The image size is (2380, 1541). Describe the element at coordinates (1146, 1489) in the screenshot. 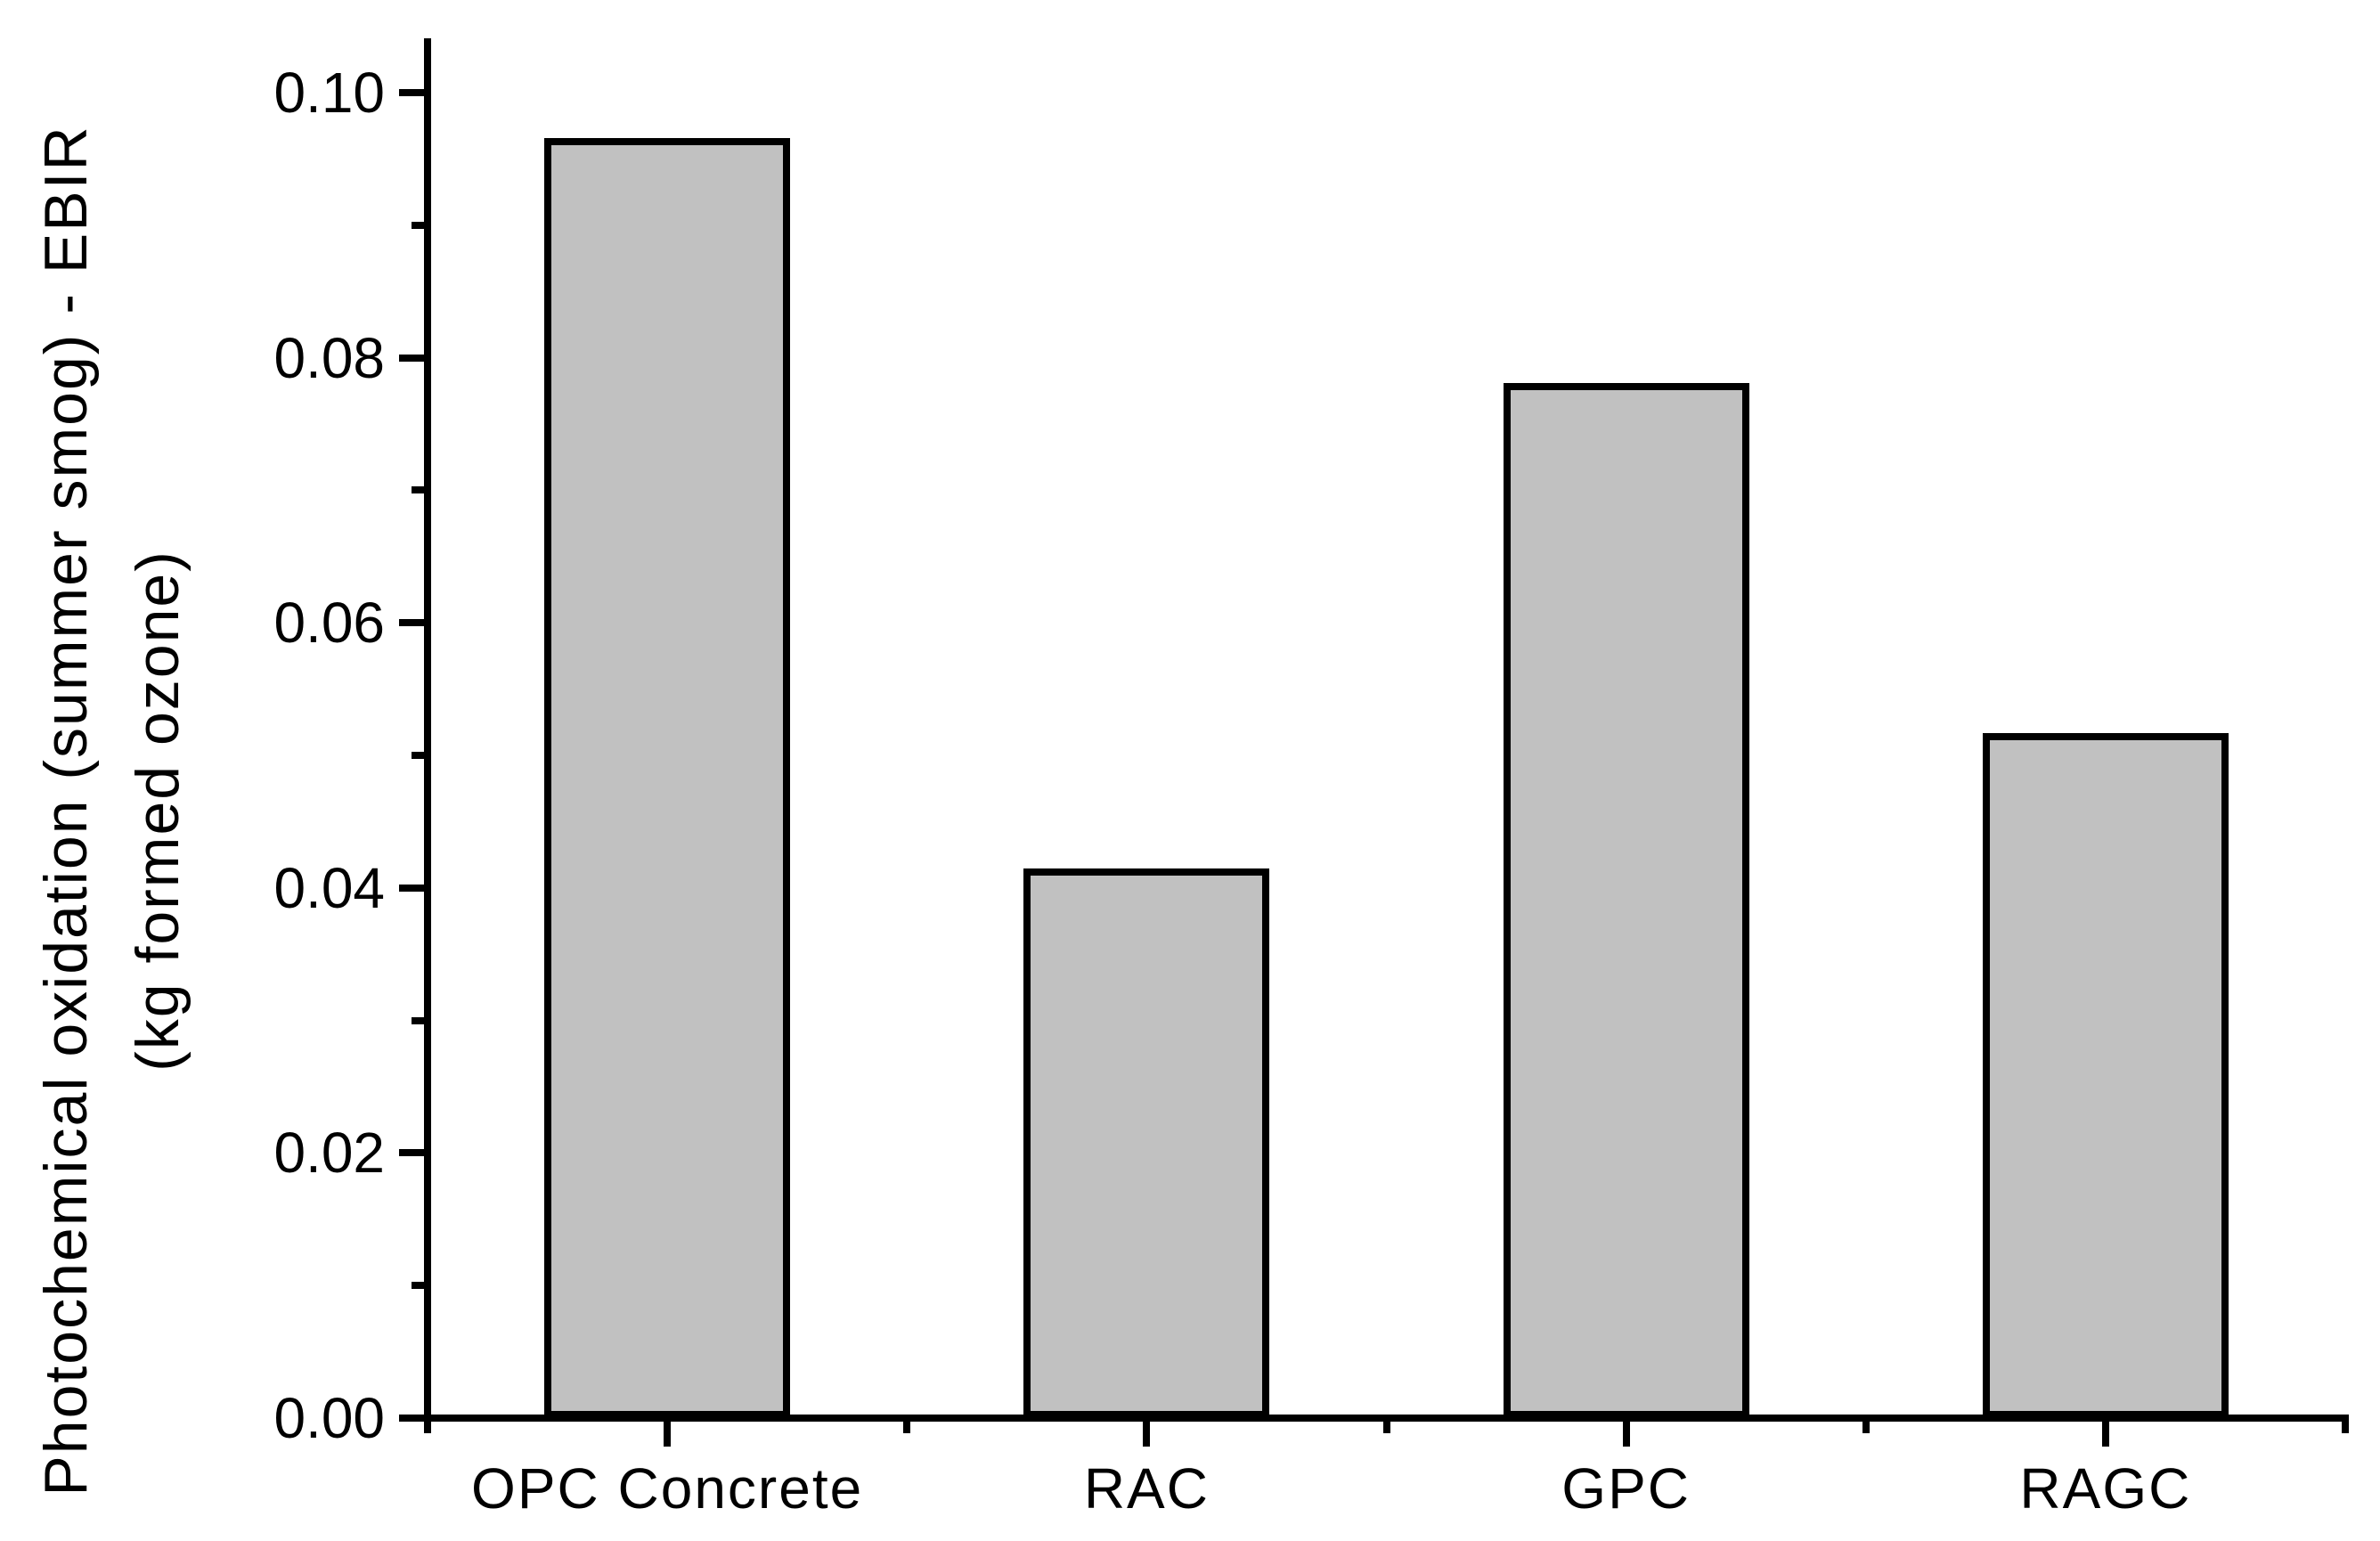

I see `x-tick-label-rac: RAC` at that location.